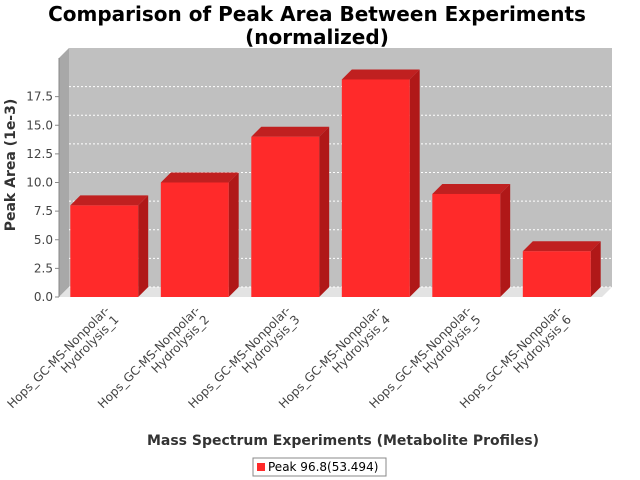 The height and width of the screenshot is (480, 640). What do you see at coordinates (39, 183) in the screenshot?
I see `y-tick-label: 10.0` at bounding box center [39, 183].